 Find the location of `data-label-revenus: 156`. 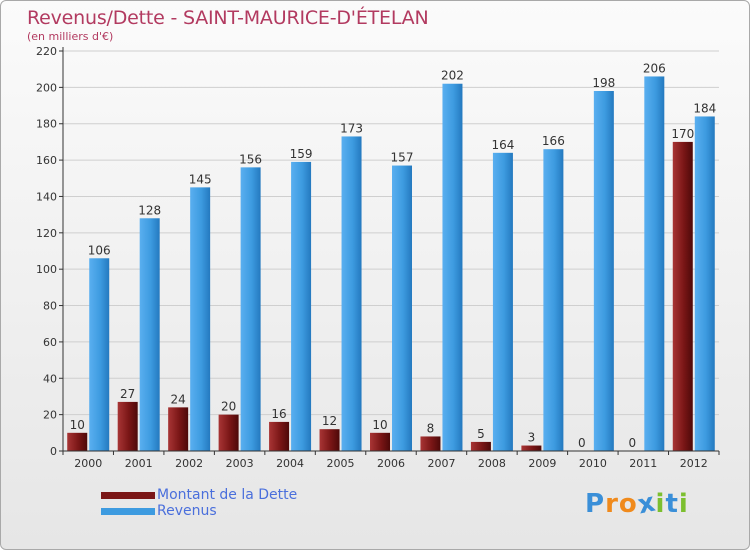

data-label-revenus: 156 is located at coordinates (250, 159).